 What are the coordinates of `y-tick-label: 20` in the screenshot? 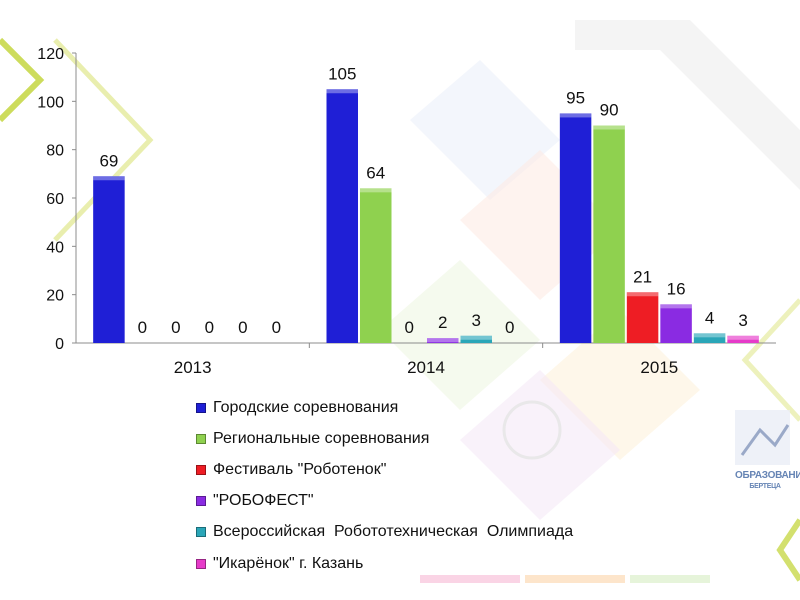 It's located at (55, 296).